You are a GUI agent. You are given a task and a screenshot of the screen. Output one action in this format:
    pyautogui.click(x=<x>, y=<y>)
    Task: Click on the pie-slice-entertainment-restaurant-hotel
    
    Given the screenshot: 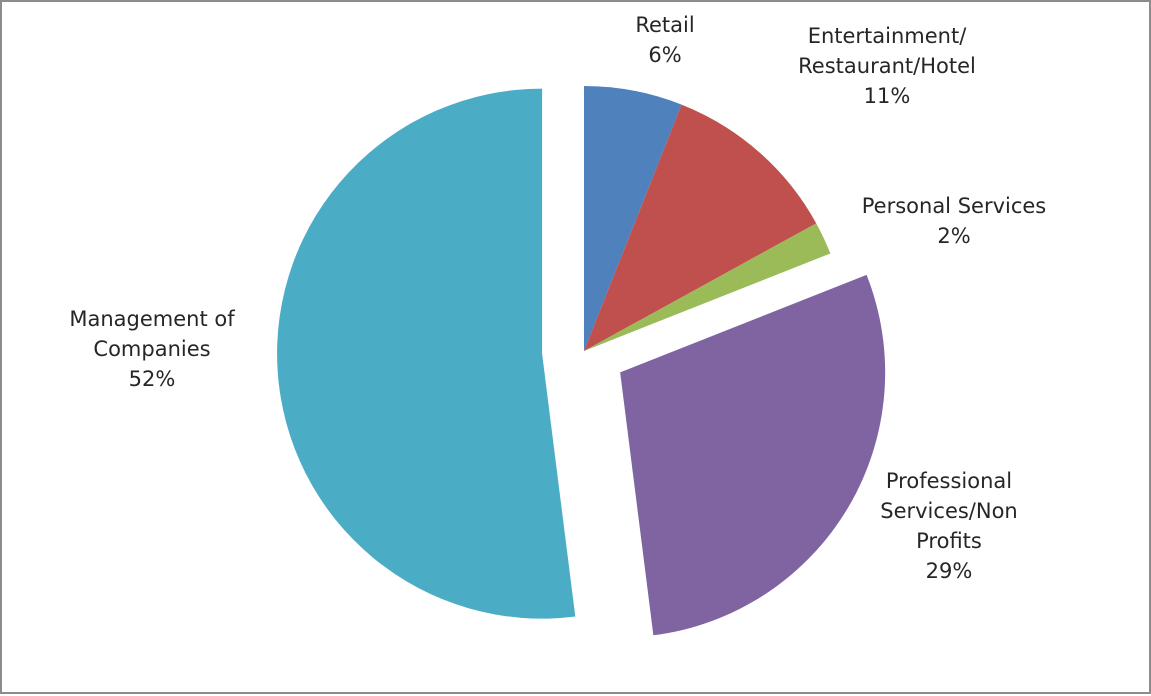 What is the action you would take?
    pyautogui.click(x=700, y=228)
    